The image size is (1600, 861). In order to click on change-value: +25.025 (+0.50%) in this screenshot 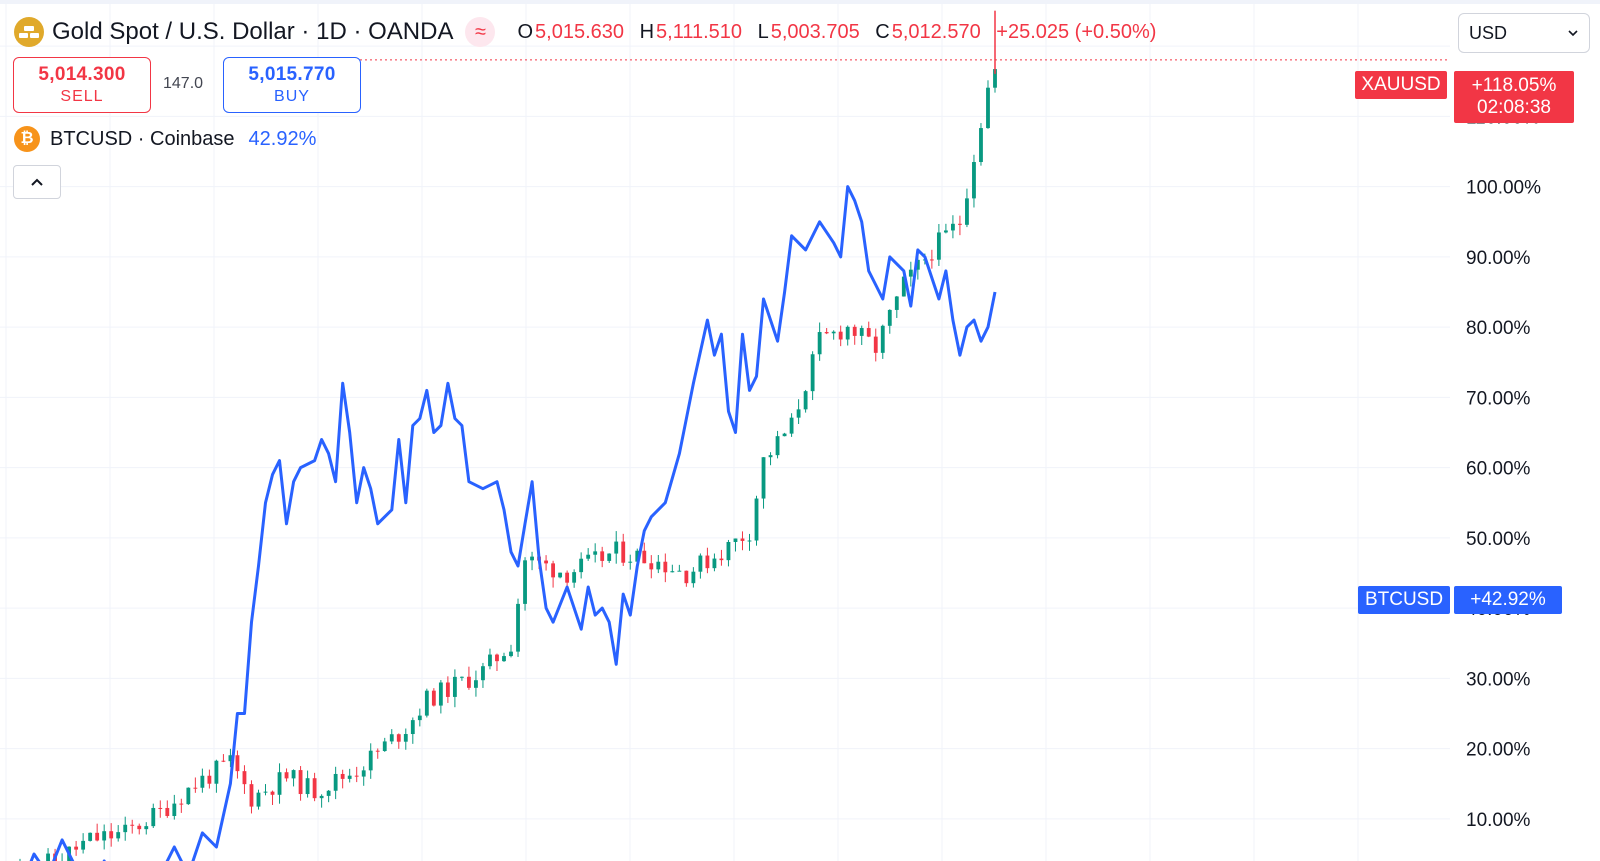, I will do `click(1076, 31)`.